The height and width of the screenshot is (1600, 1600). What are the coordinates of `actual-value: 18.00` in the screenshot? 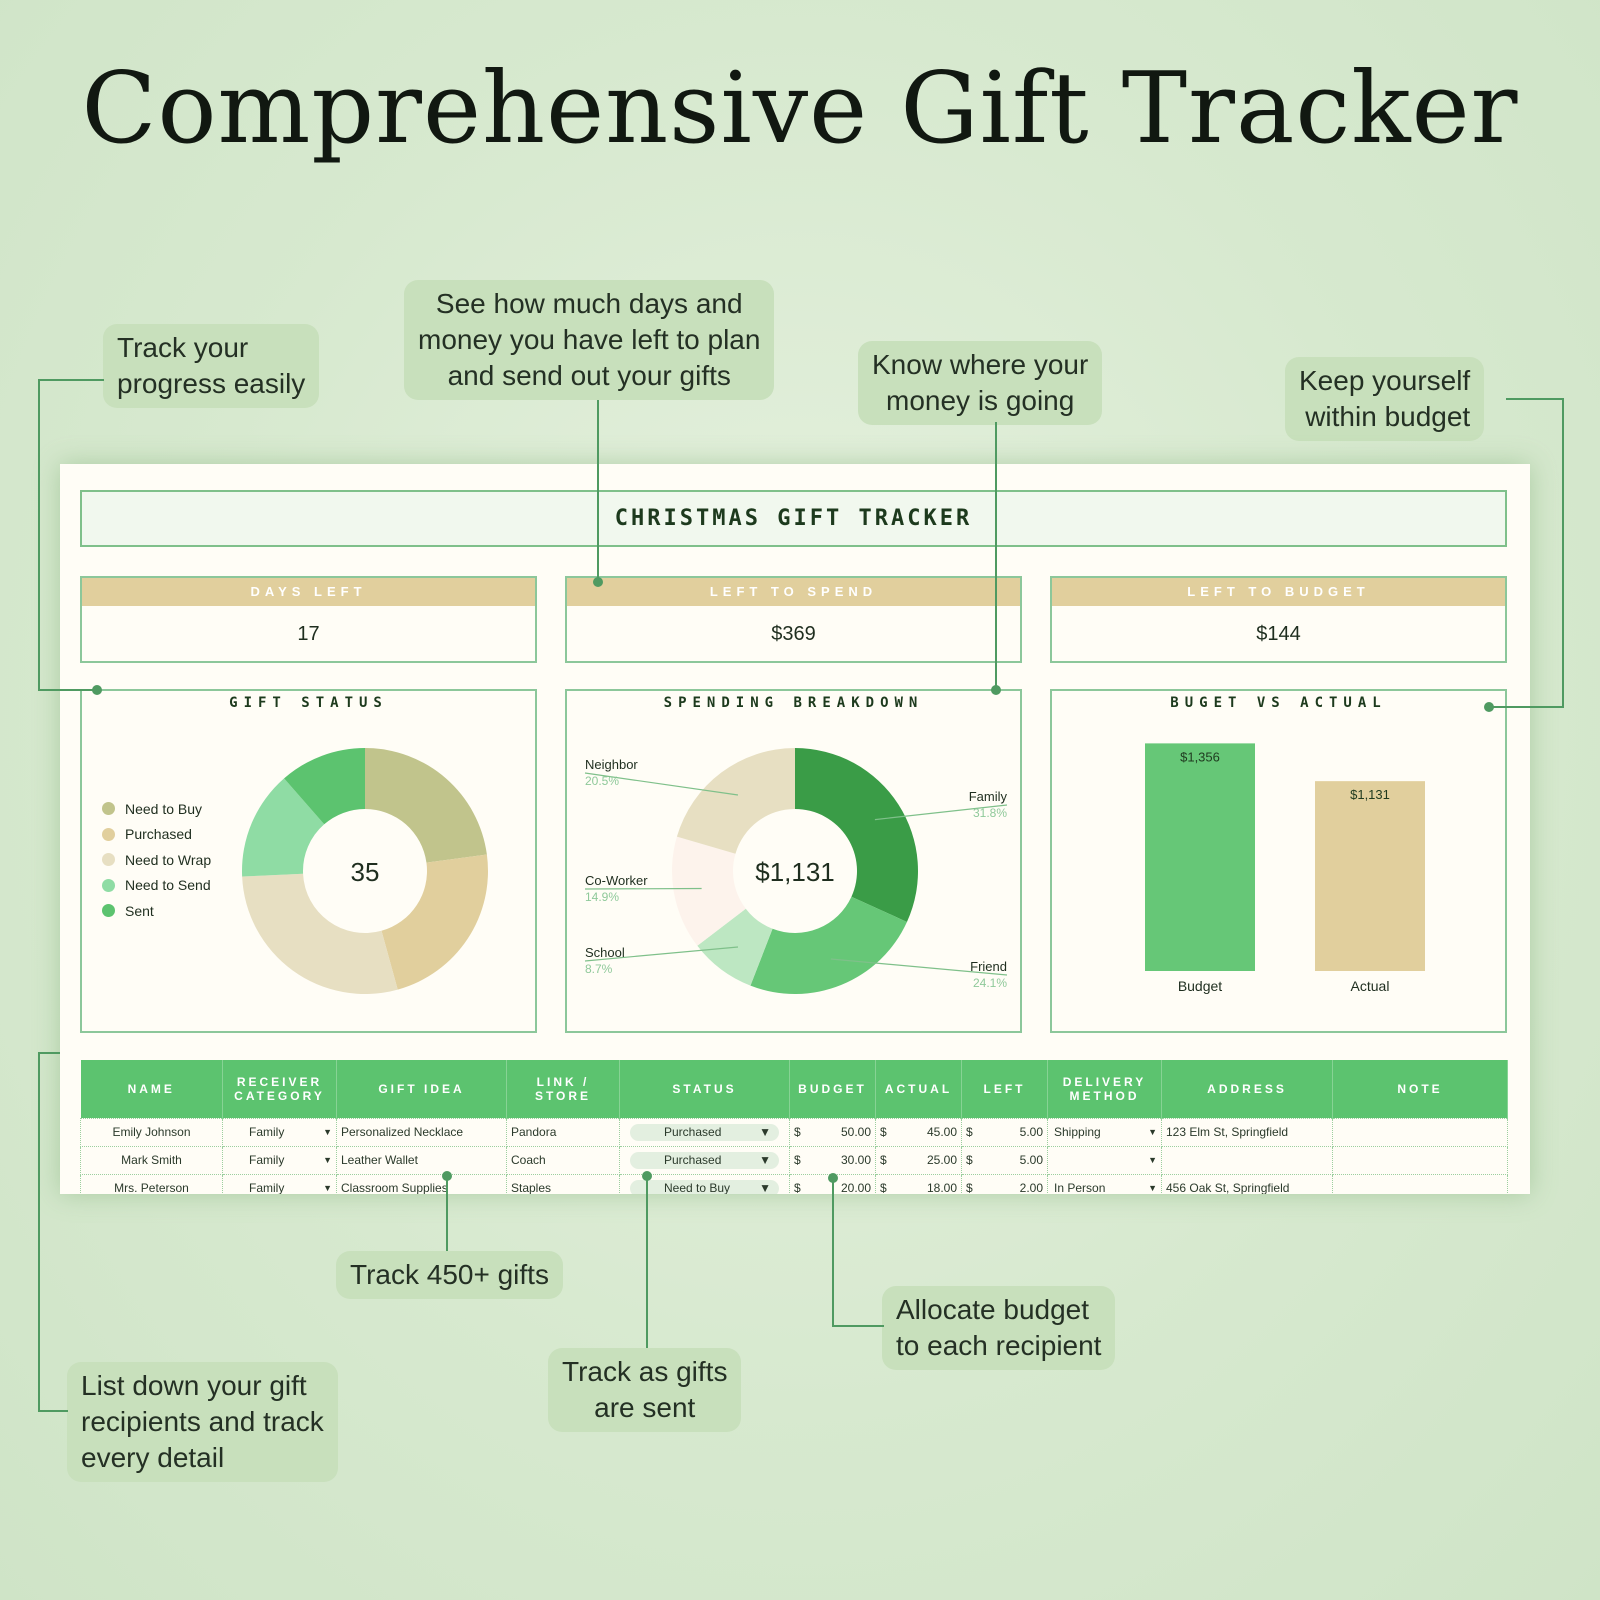 It's located at (941, 1187).